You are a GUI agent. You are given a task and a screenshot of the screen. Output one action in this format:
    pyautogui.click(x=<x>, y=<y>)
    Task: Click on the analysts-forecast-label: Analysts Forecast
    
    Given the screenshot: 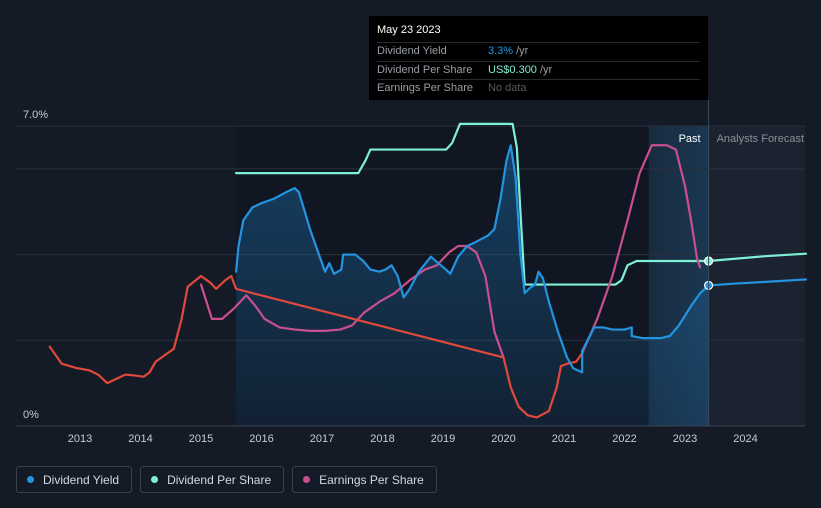 What is the action you would take?
    pyautogui.click(x=760, y=139)
    